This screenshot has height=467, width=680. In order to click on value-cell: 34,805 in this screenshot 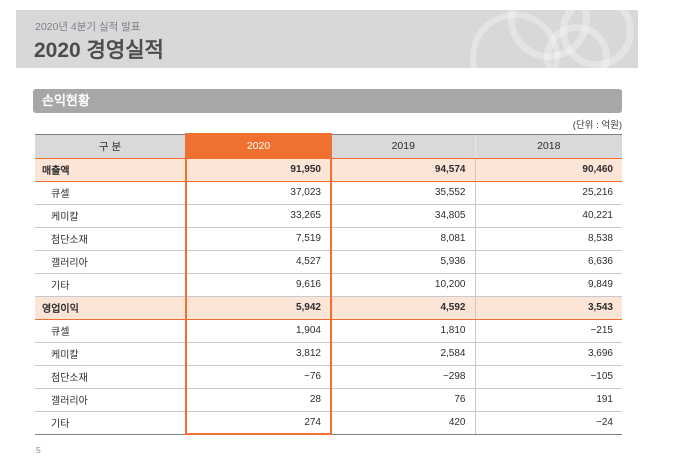, I will do `click(403, 216)`.